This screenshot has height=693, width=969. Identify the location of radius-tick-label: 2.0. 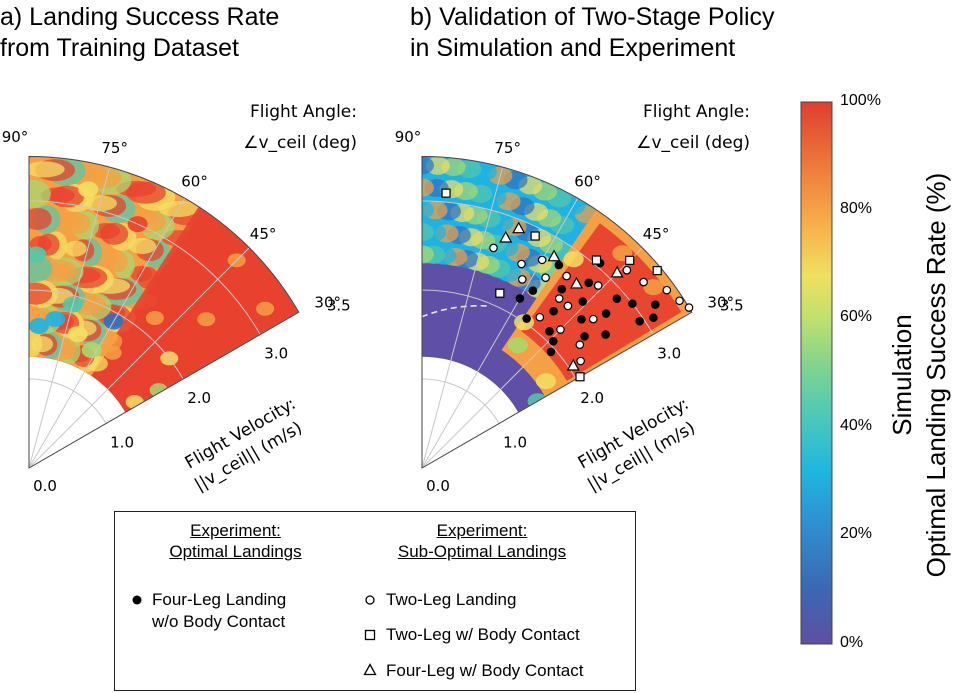
(199, 398).